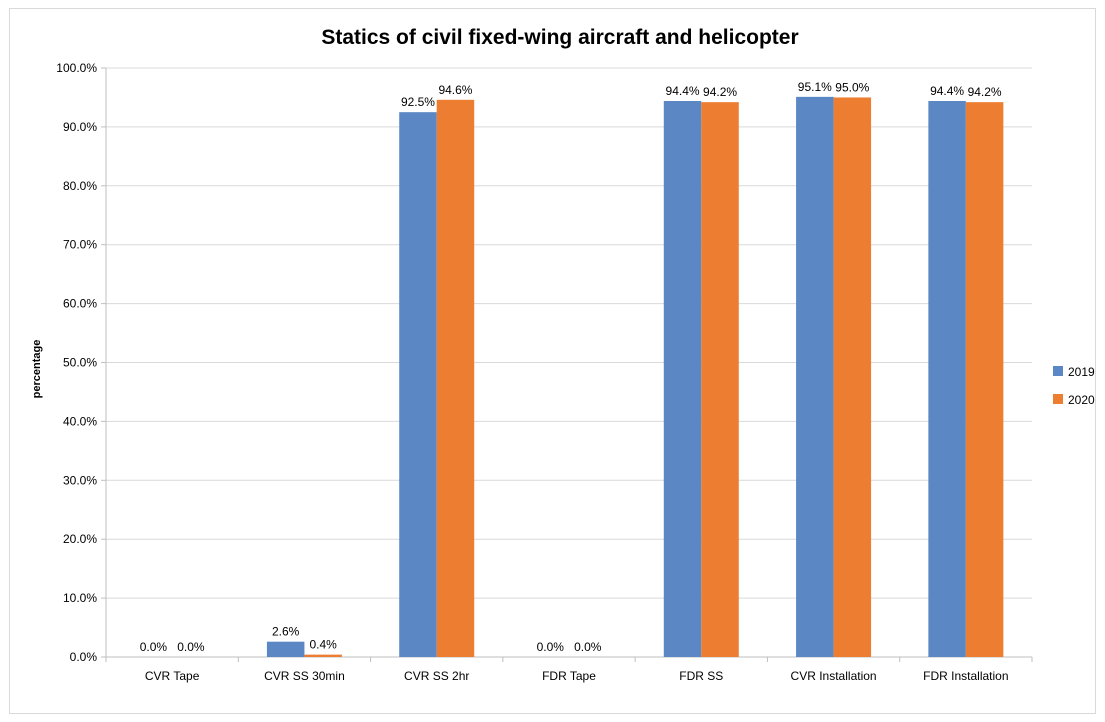  Describe the element at coordinates (1081, 400) in the screenshot. I see `legend-label: 2020` at that location.